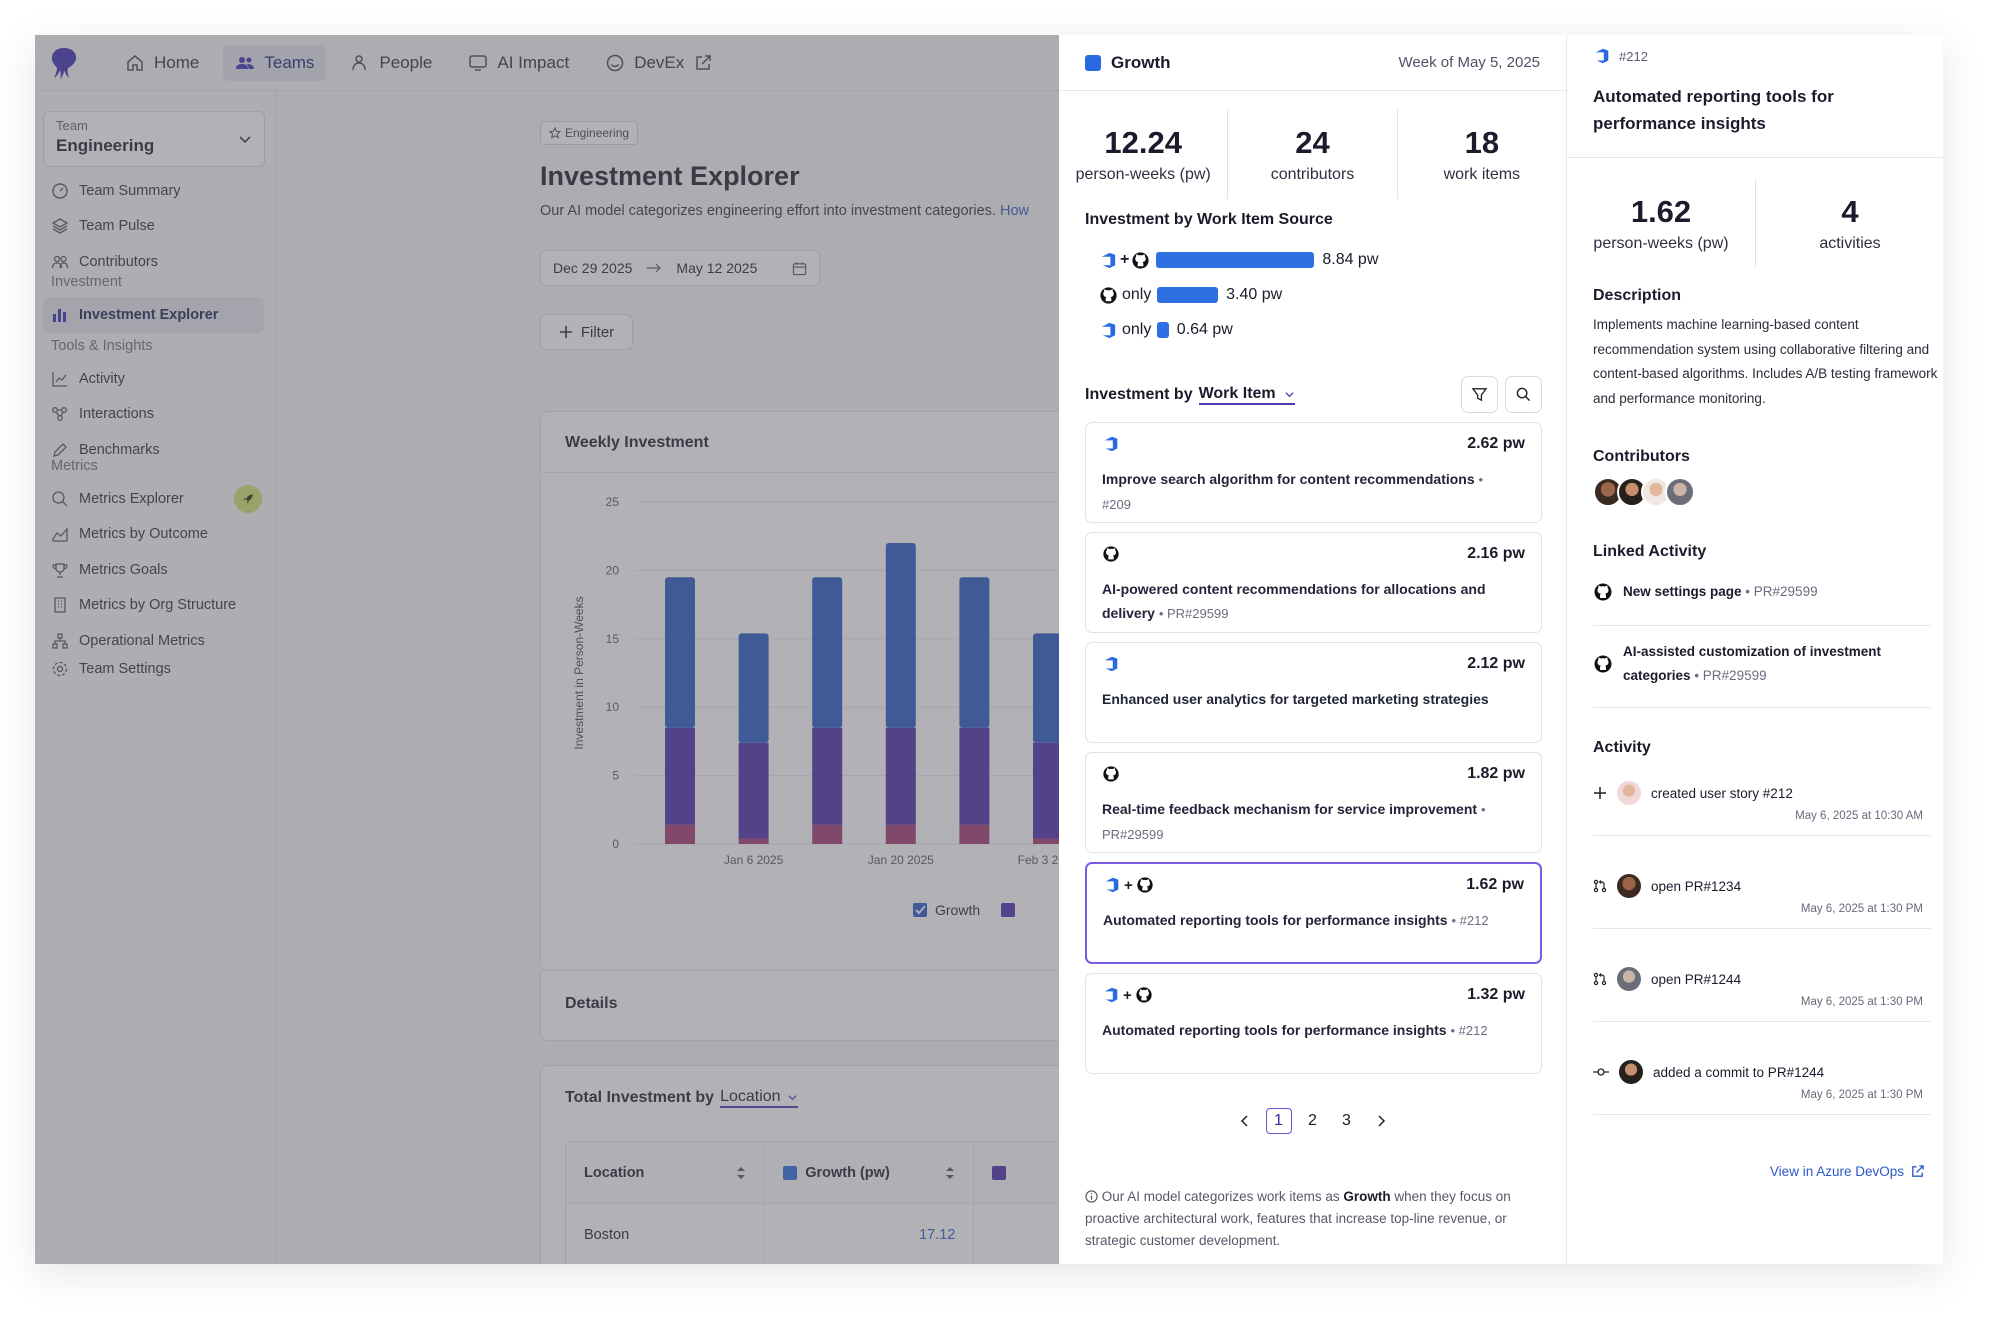  What do you see at coordinates (680, 268) in the screenshot?
I see `date-range-picker: Dec 29 2025 May 12 2025` at bounding box center [680, 268].